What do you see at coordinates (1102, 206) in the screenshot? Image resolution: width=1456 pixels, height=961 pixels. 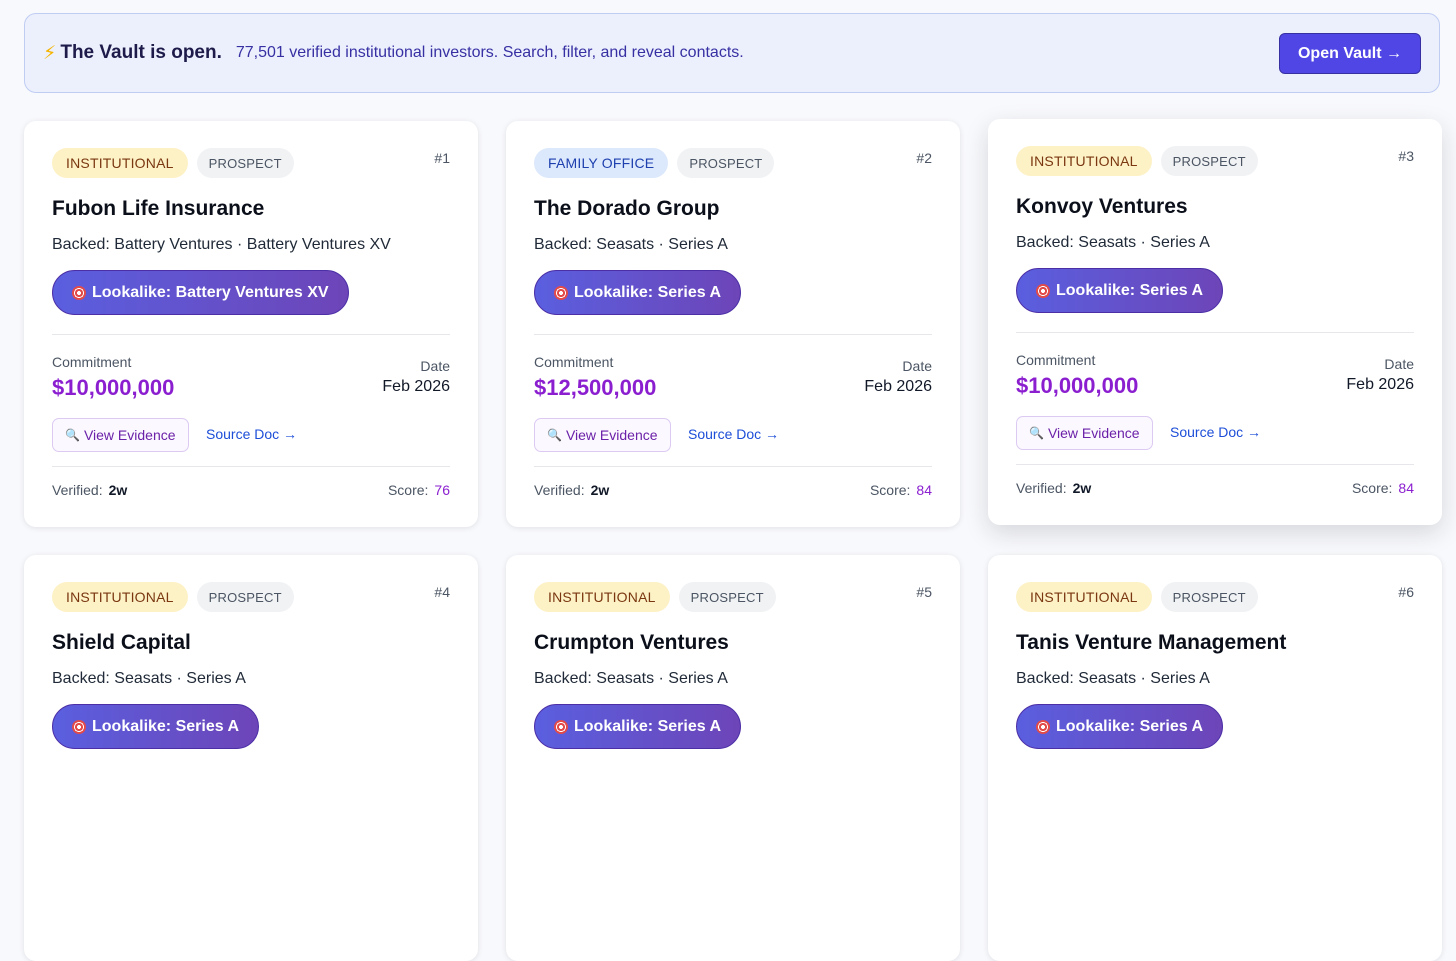 I see `investor-name: Konvoy Ventures` at bounding box center [1102, 206].